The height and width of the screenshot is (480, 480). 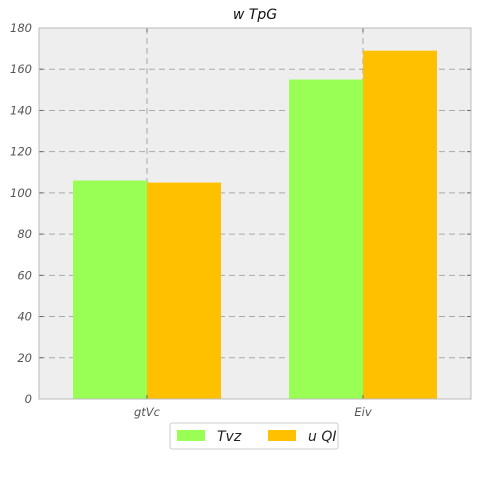 What do you see at coordinates (322, 437) in the screenshot?
I see `legend-label: u QI` at bounding box center [322, 437].